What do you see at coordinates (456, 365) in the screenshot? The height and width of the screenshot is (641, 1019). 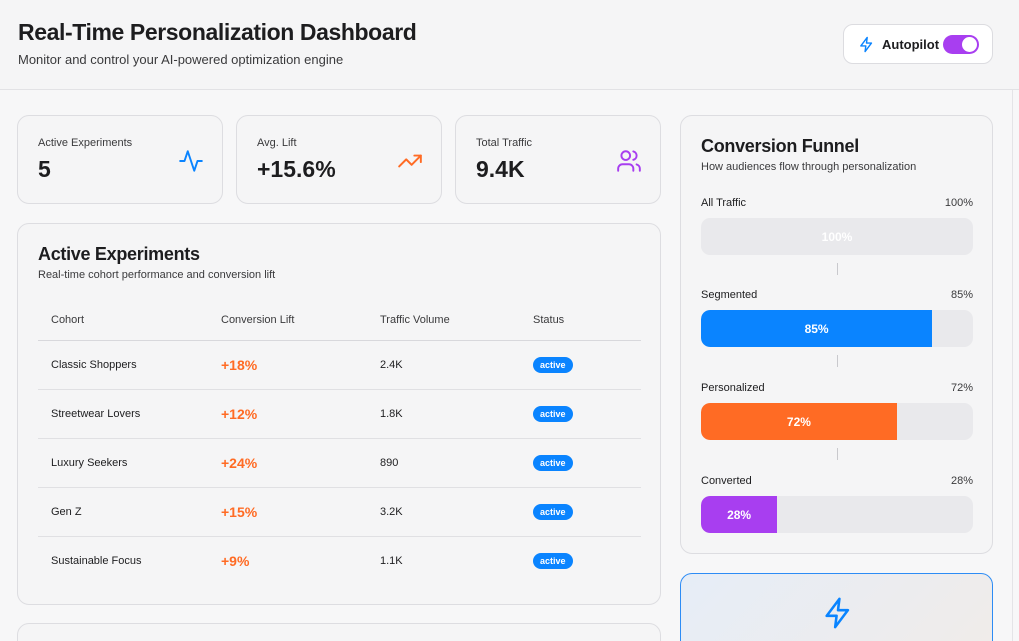 I see `traffic-cell: 2.4K` at bounding box center [456, 365].